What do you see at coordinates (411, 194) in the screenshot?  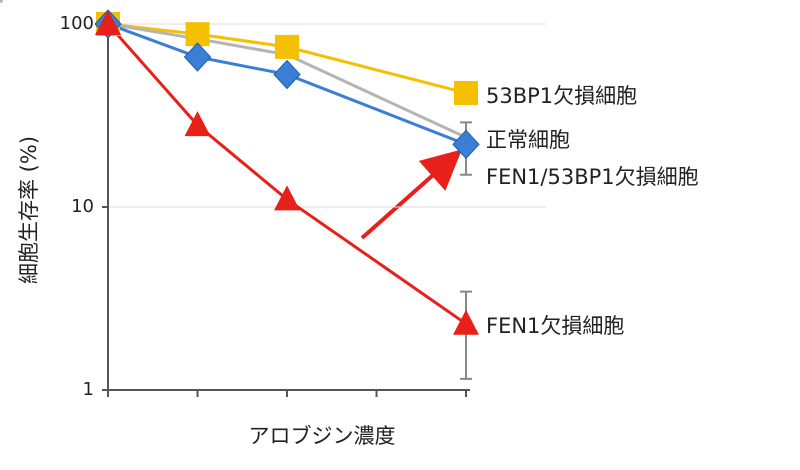 I see `annotation-arrow` at bounding box center [411, 194].